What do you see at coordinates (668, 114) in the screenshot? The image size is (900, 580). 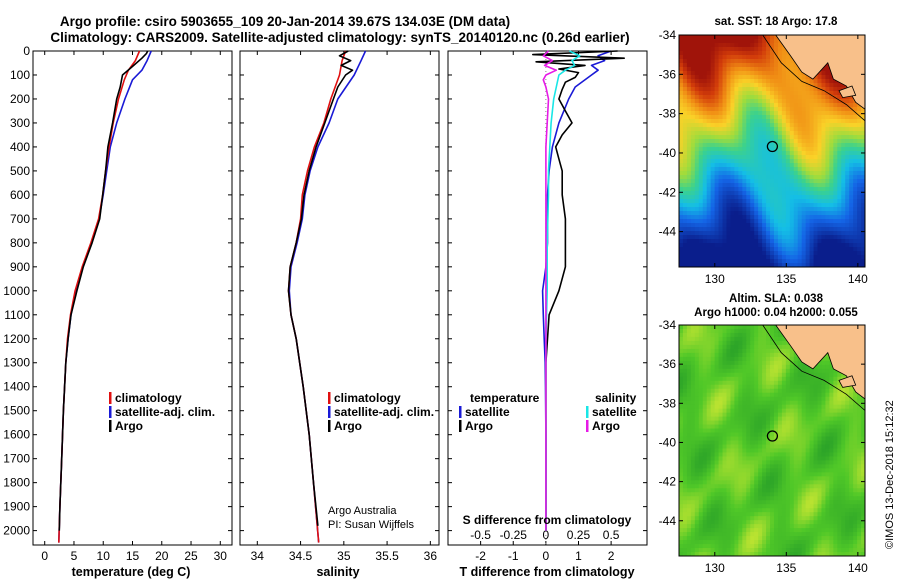 I see `sst-y-tick-label: -38` at bounding box center [668, 114].